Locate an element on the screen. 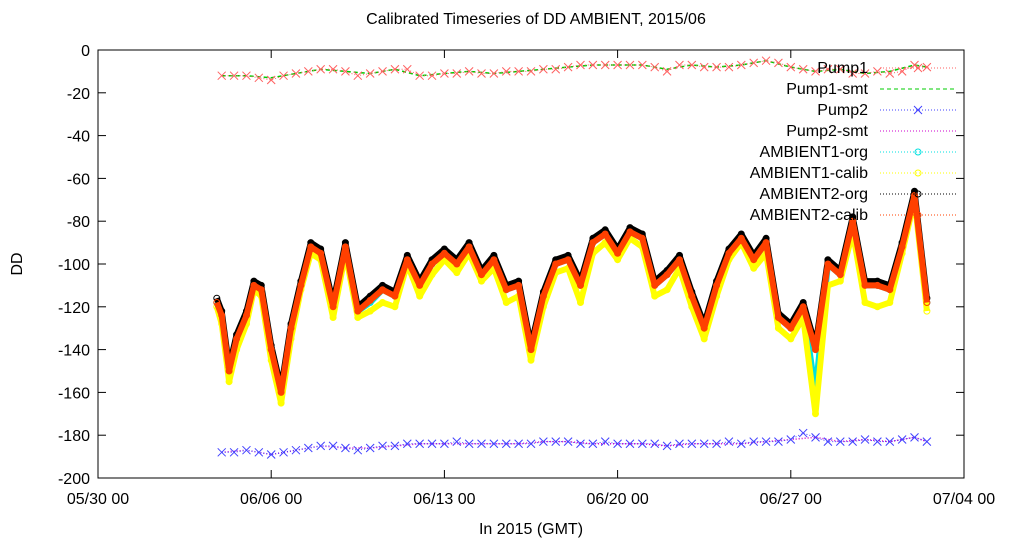 The height and width of the screenshot is (552, 1012). y-tick-label: -140 is located at coordinates (74, 351).